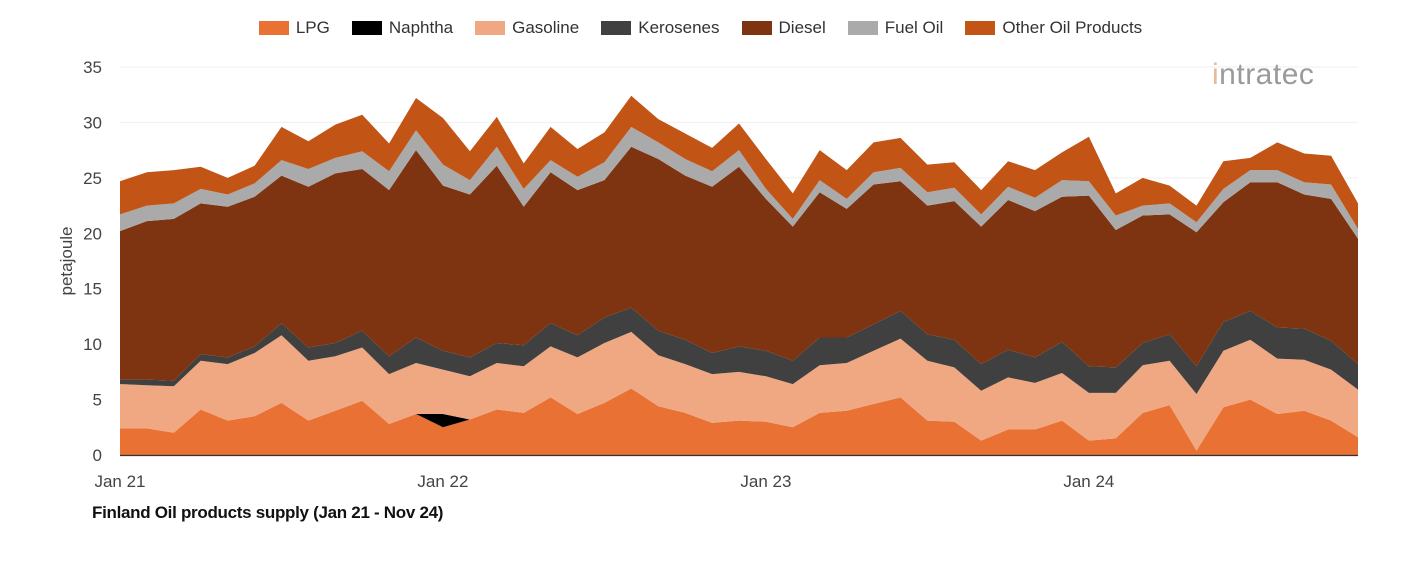 The height and width of the screenshot is (561, 1401). What do you see at coordinates (312, 27) in the screenshot?
I see `legend-label: LPG` at bounding box center [312, 27].